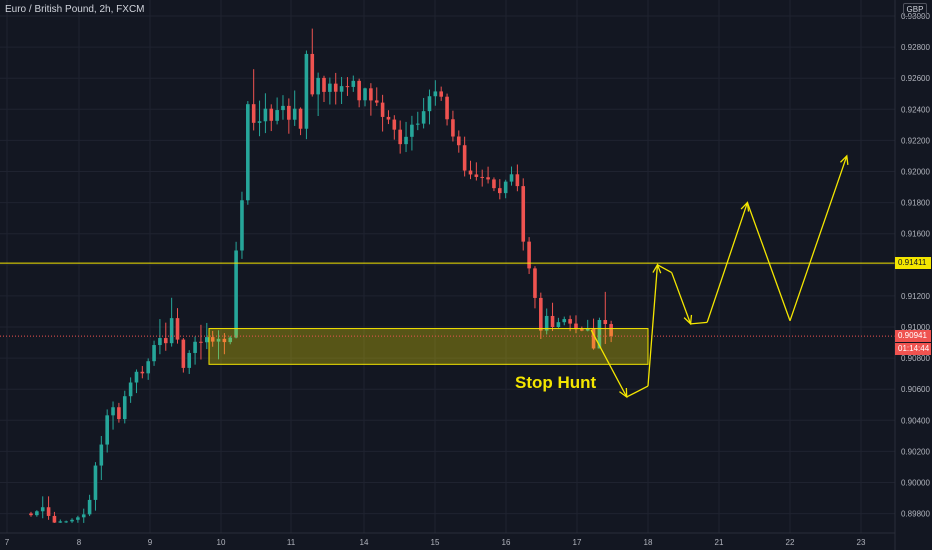 This screenshot has height=550, width=932. Describe the element at coordinates (75, 9) in the screenshot. I see `symbol-title: Euro / British Pound, 2h, FXCM` at that location.